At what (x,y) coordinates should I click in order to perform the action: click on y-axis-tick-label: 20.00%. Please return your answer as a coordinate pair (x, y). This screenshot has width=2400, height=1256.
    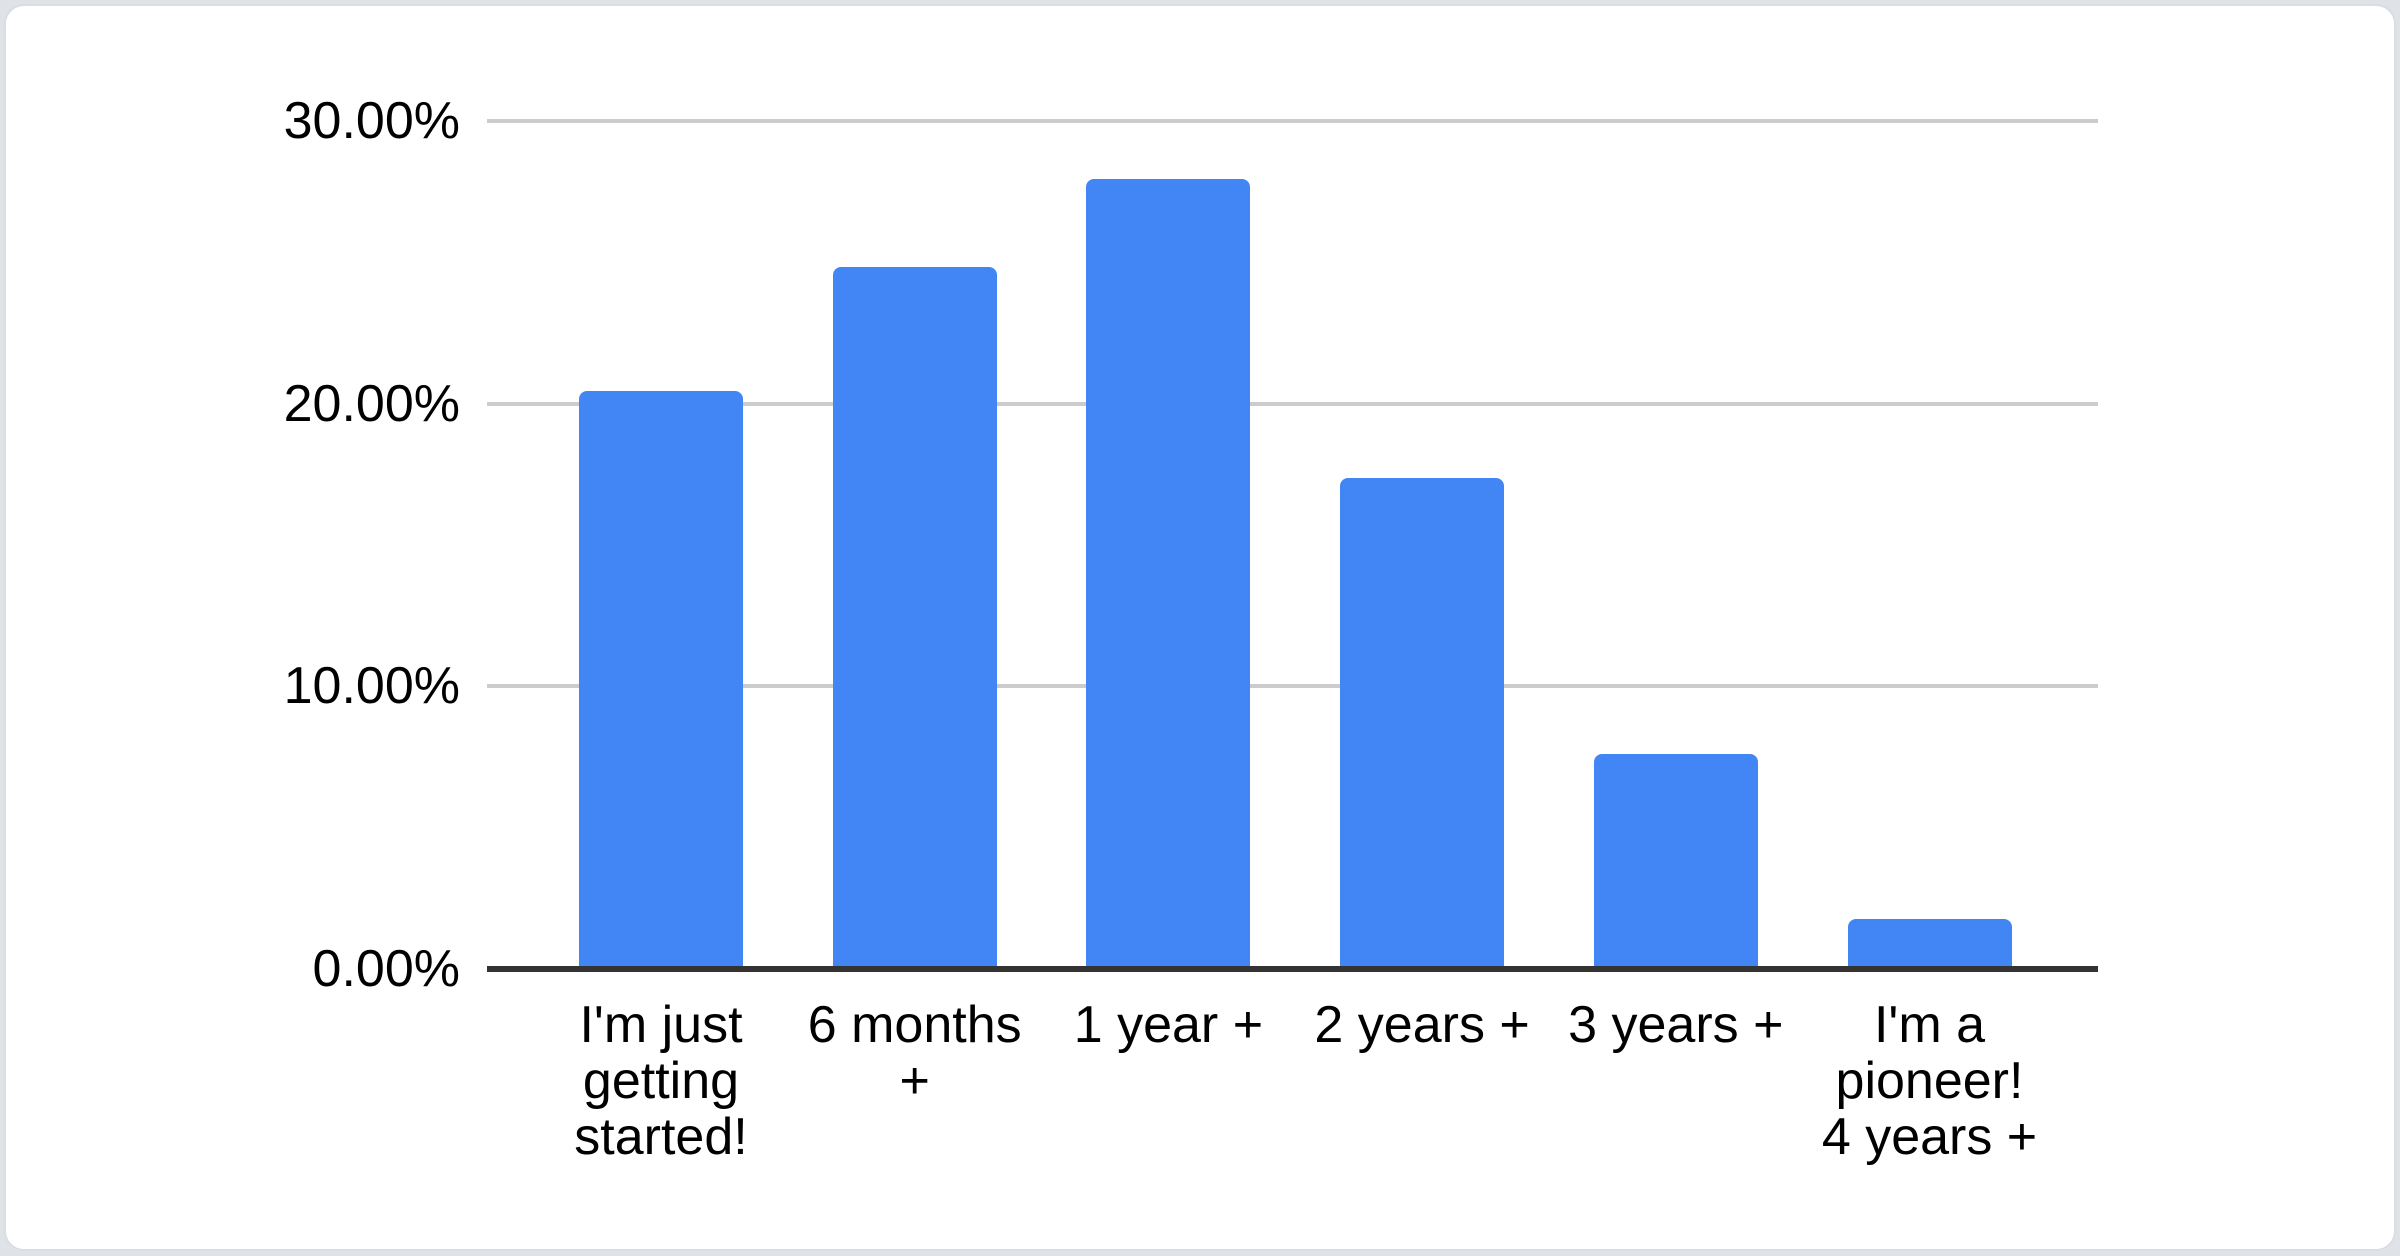
    Looking at the image, I should click on (371, 403).